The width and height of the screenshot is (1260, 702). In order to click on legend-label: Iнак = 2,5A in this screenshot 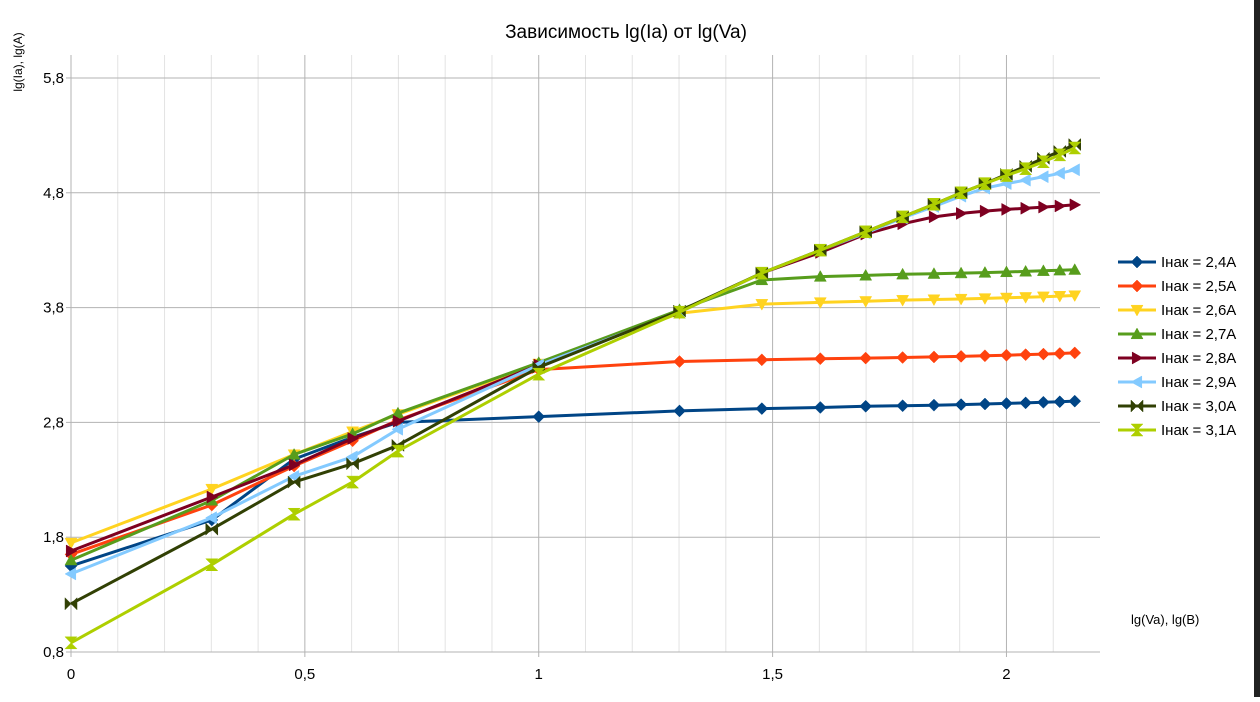, I will do `click(1198, 286)`.